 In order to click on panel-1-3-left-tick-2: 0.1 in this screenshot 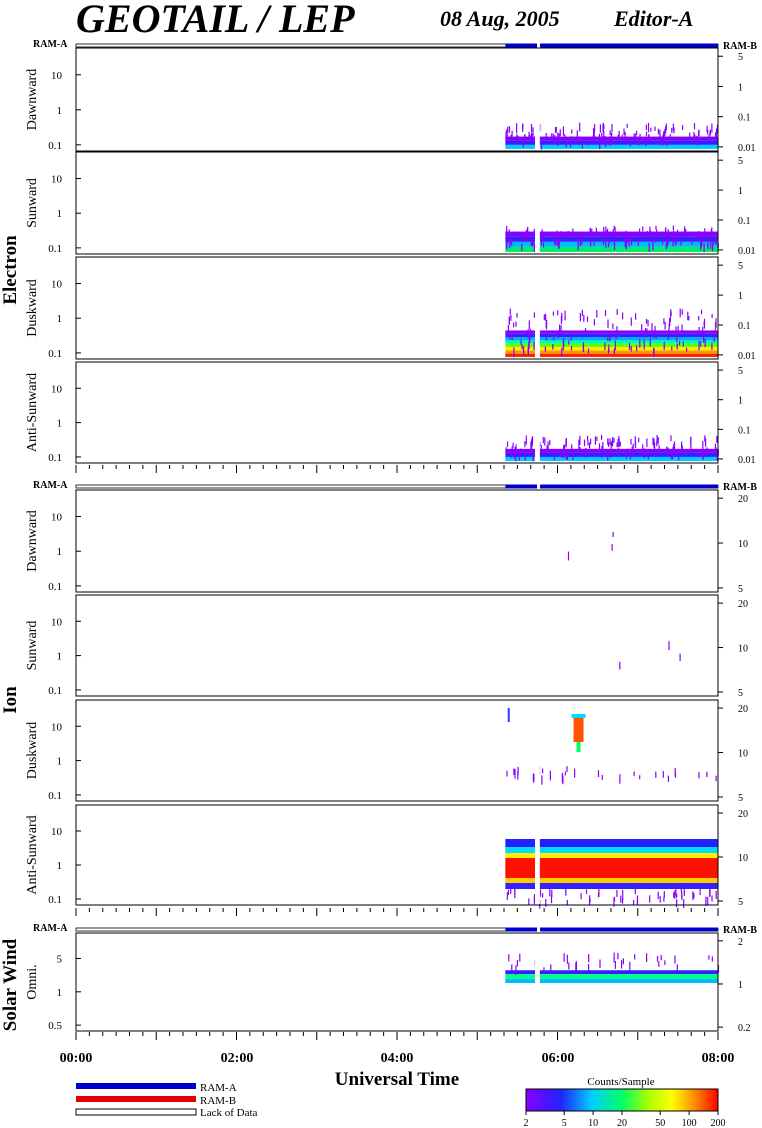, I will do `click(55, 900)`.